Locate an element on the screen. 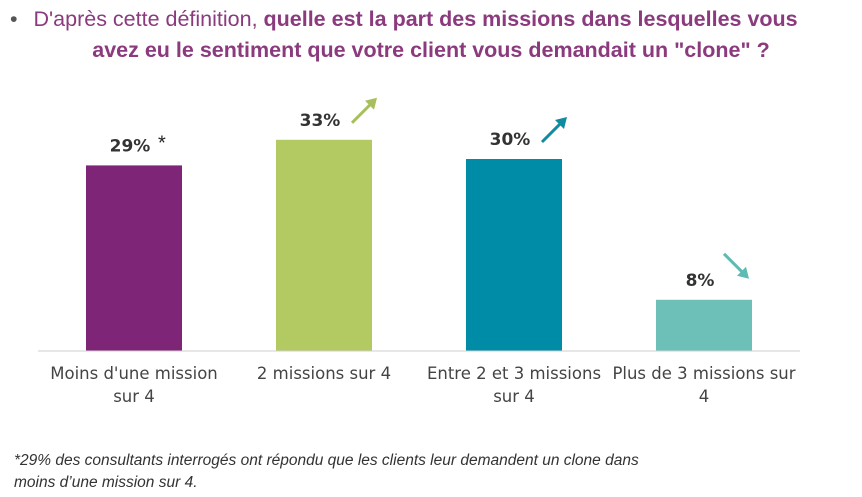  category-label: Plus de 3 missions sur is located at coordinates (703, 373).